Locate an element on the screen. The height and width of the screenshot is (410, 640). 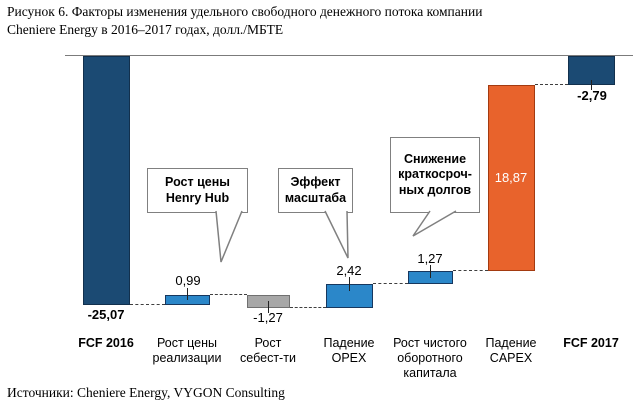
callout-henry-hub: Рост цены Henry Hub is located at coordinates (197, 190).